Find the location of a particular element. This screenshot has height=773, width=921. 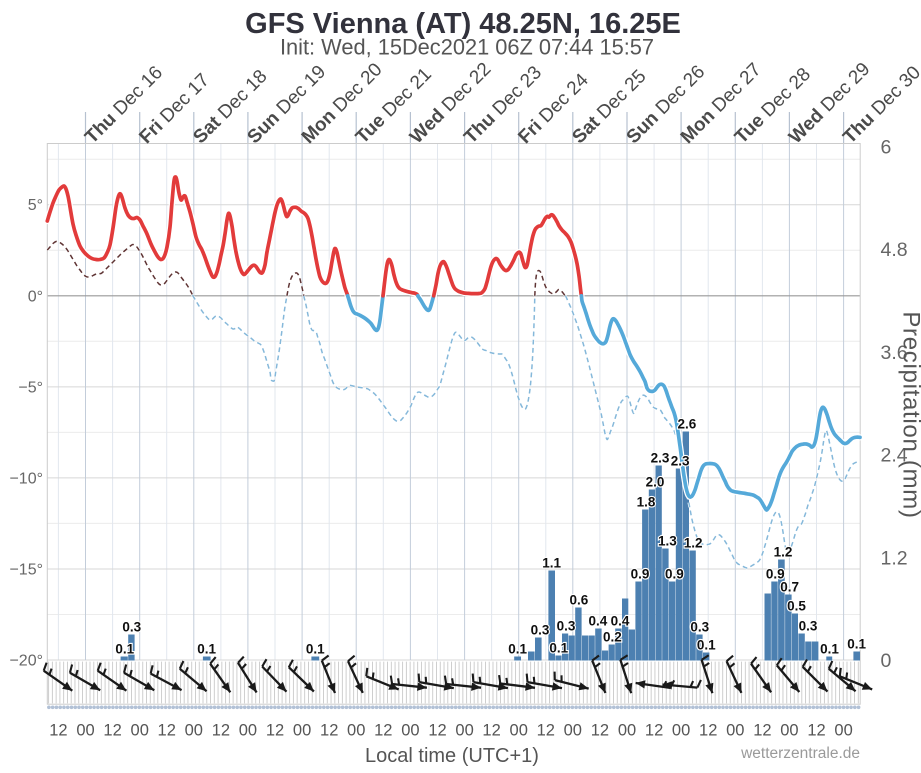

svg-text: Local time (UTC+1) is located at coordinates (452, 756).